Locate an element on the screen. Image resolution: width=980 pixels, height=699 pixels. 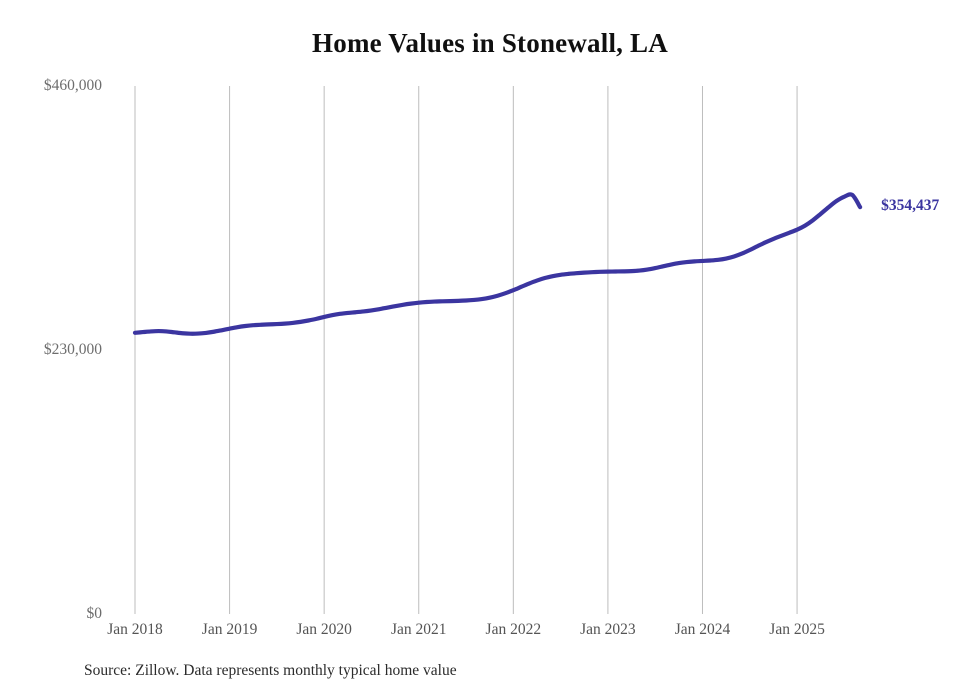
x-tick-label: Jan 2024 is located at coordinates (702, 629).